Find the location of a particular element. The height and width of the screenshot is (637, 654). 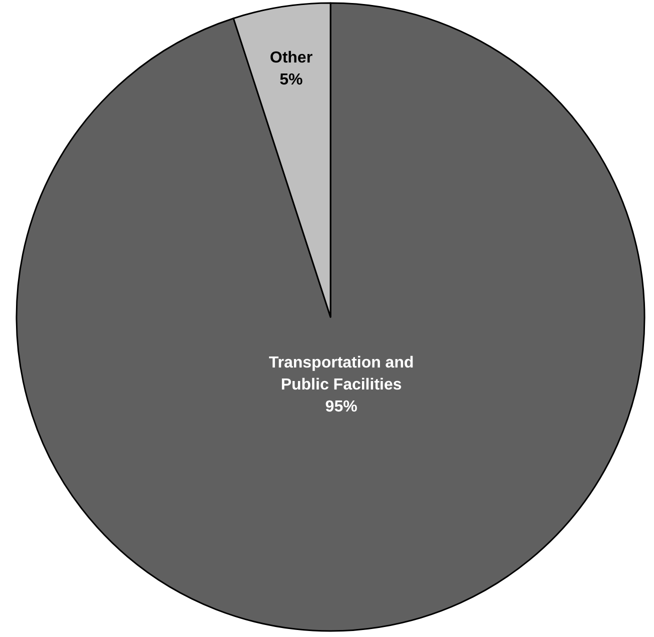

slice-label: Other is located at coordinates (291, 57).